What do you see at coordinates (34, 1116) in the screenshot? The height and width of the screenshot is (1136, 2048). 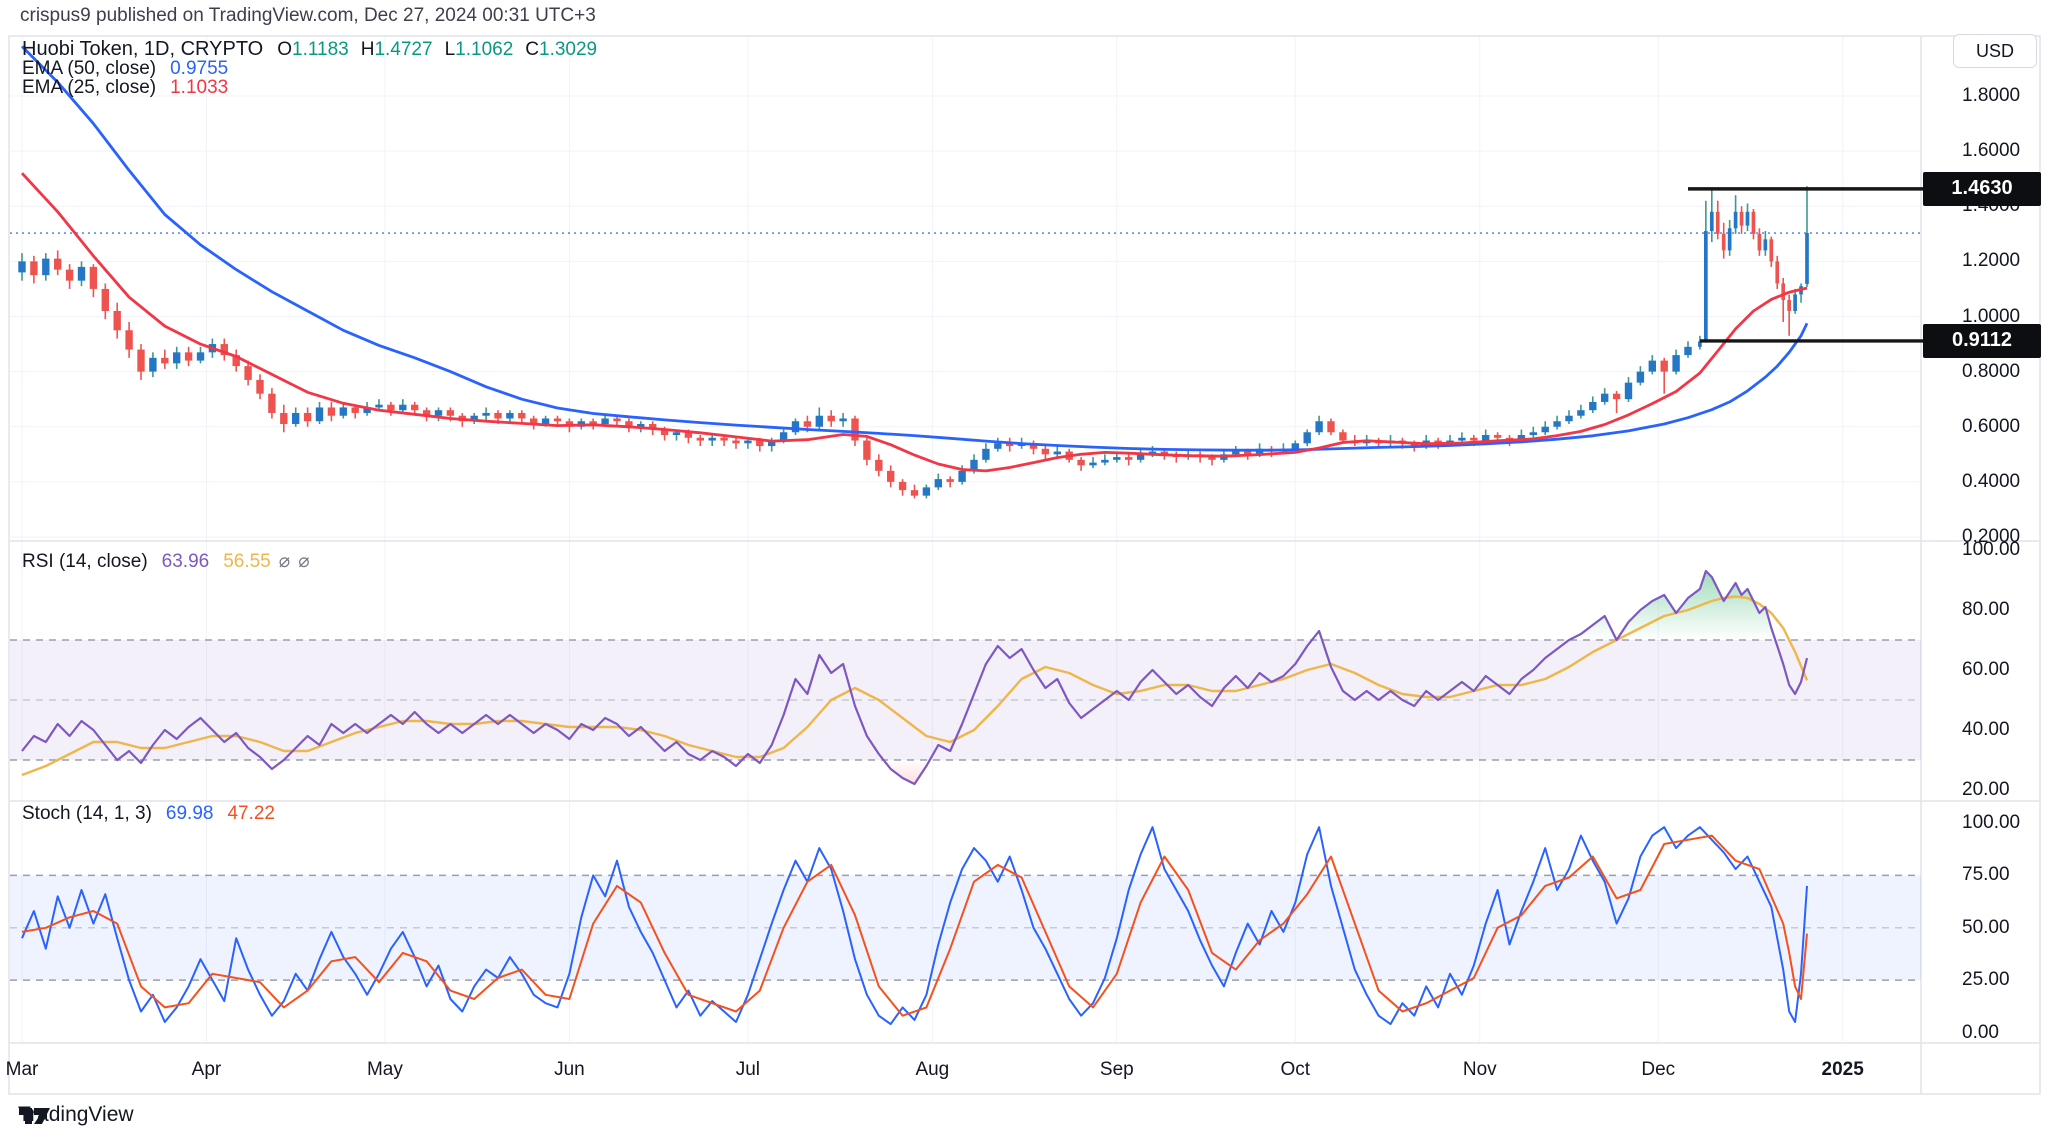 I see `tradingview-logo-icon` at bounding box center [34, 1116].